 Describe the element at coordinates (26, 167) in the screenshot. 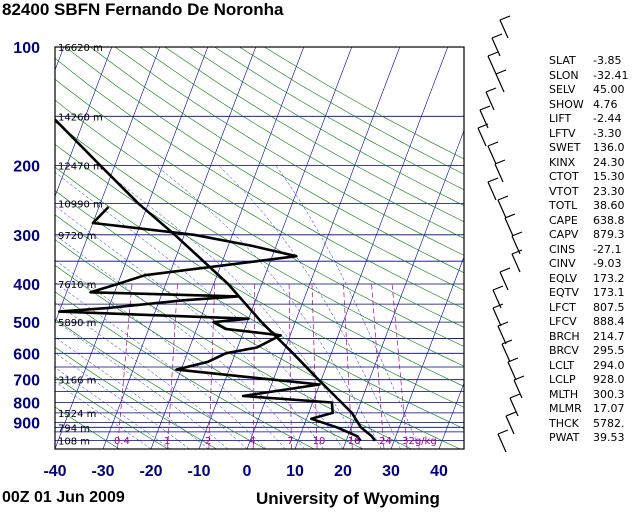

I see `pressure-tick-label: 200` at that location.